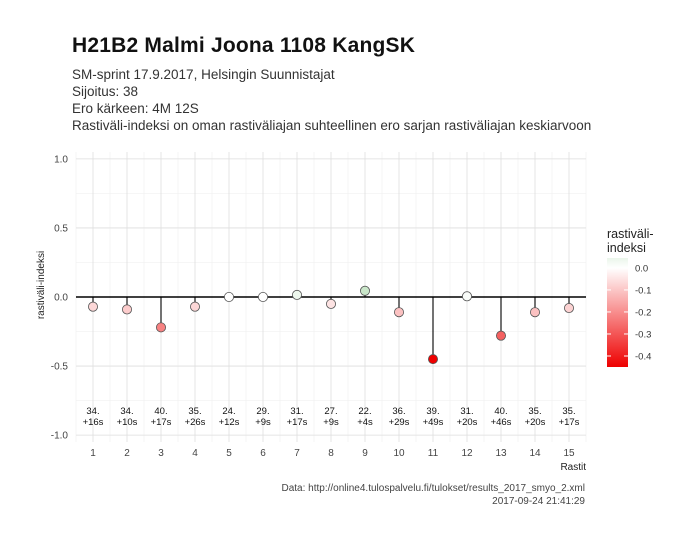 This screenshot has width=697, height=540. Describe the element at coordinates (93, 453) in the screenshot. I see `x-tick-label: 1` at that location.